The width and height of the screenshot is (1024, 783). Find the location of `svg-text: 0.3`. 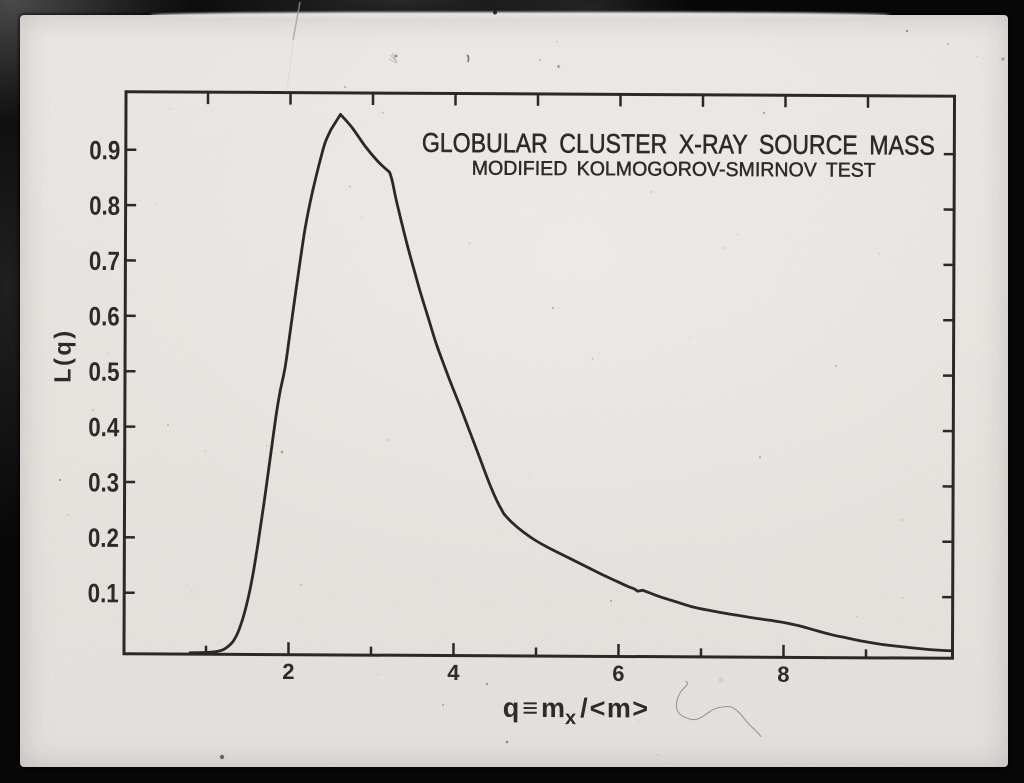

svg-text: 0.3 is located at coordinates (103, 482).